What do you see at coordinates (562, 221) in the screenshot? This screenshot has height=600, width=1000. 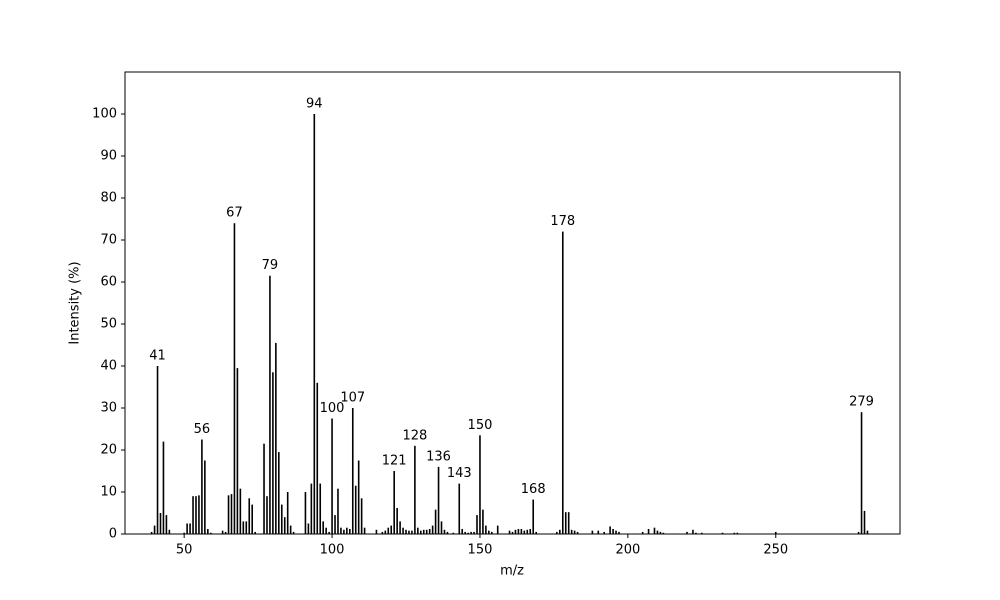 I see `peak-label: 178` at bounding box center [562, 221].